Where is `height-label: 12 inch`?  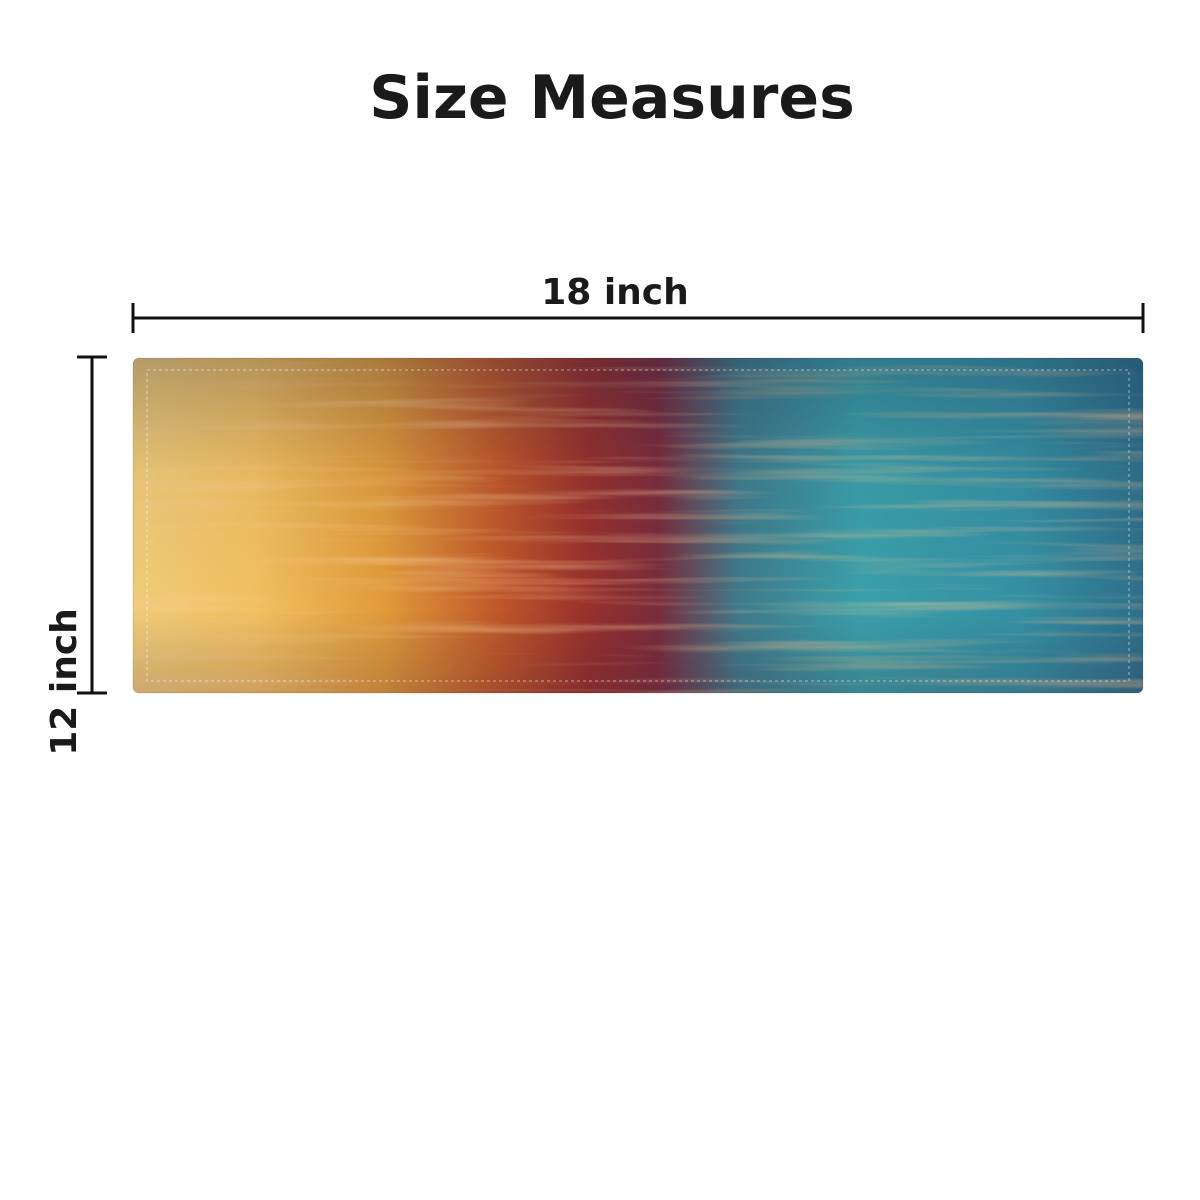 height-label: 12 inch is located at coordinates (64, 682).